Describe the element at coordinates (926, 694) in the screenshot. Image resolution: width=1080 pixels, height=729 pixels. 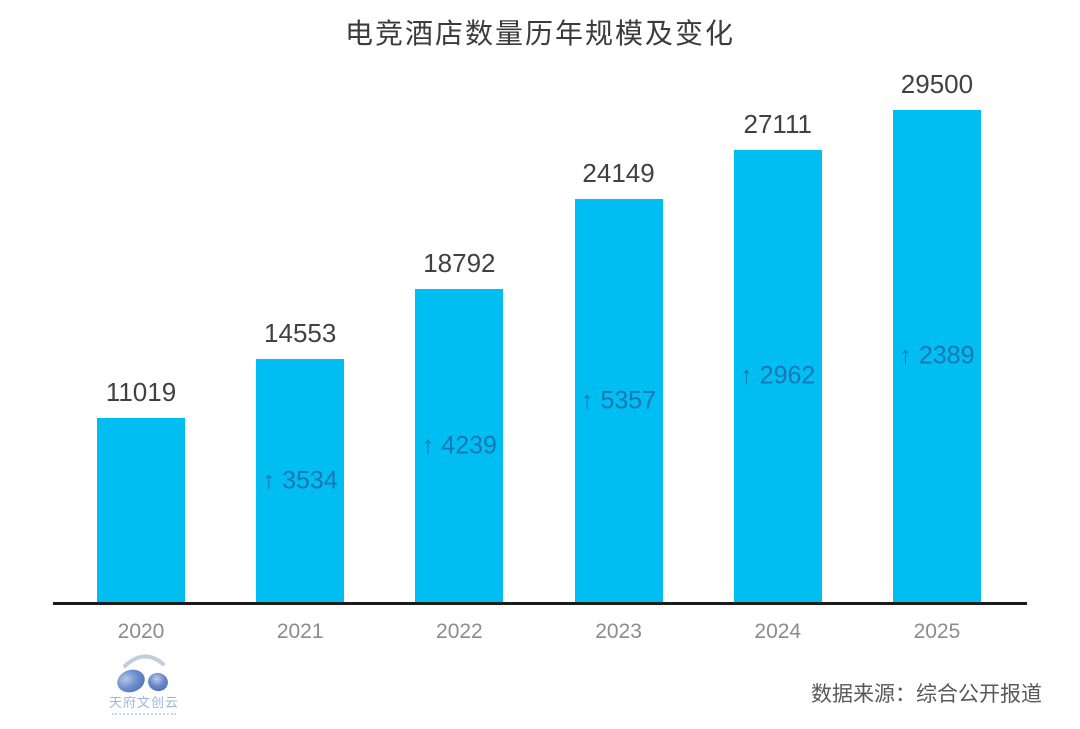
I see `data-source-label: 数据来源：综合公开报道` at that location.